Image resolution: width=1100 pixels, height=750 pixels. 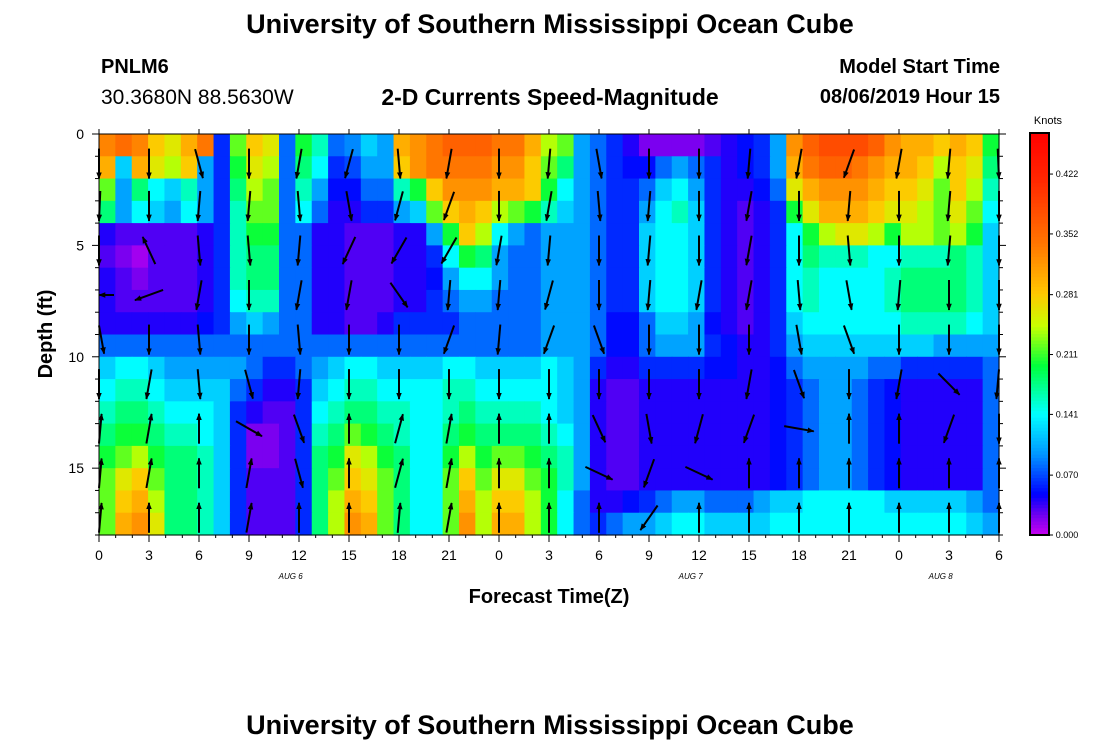 I want to click on date-label: AUG 7, so click(x=691, y=576).